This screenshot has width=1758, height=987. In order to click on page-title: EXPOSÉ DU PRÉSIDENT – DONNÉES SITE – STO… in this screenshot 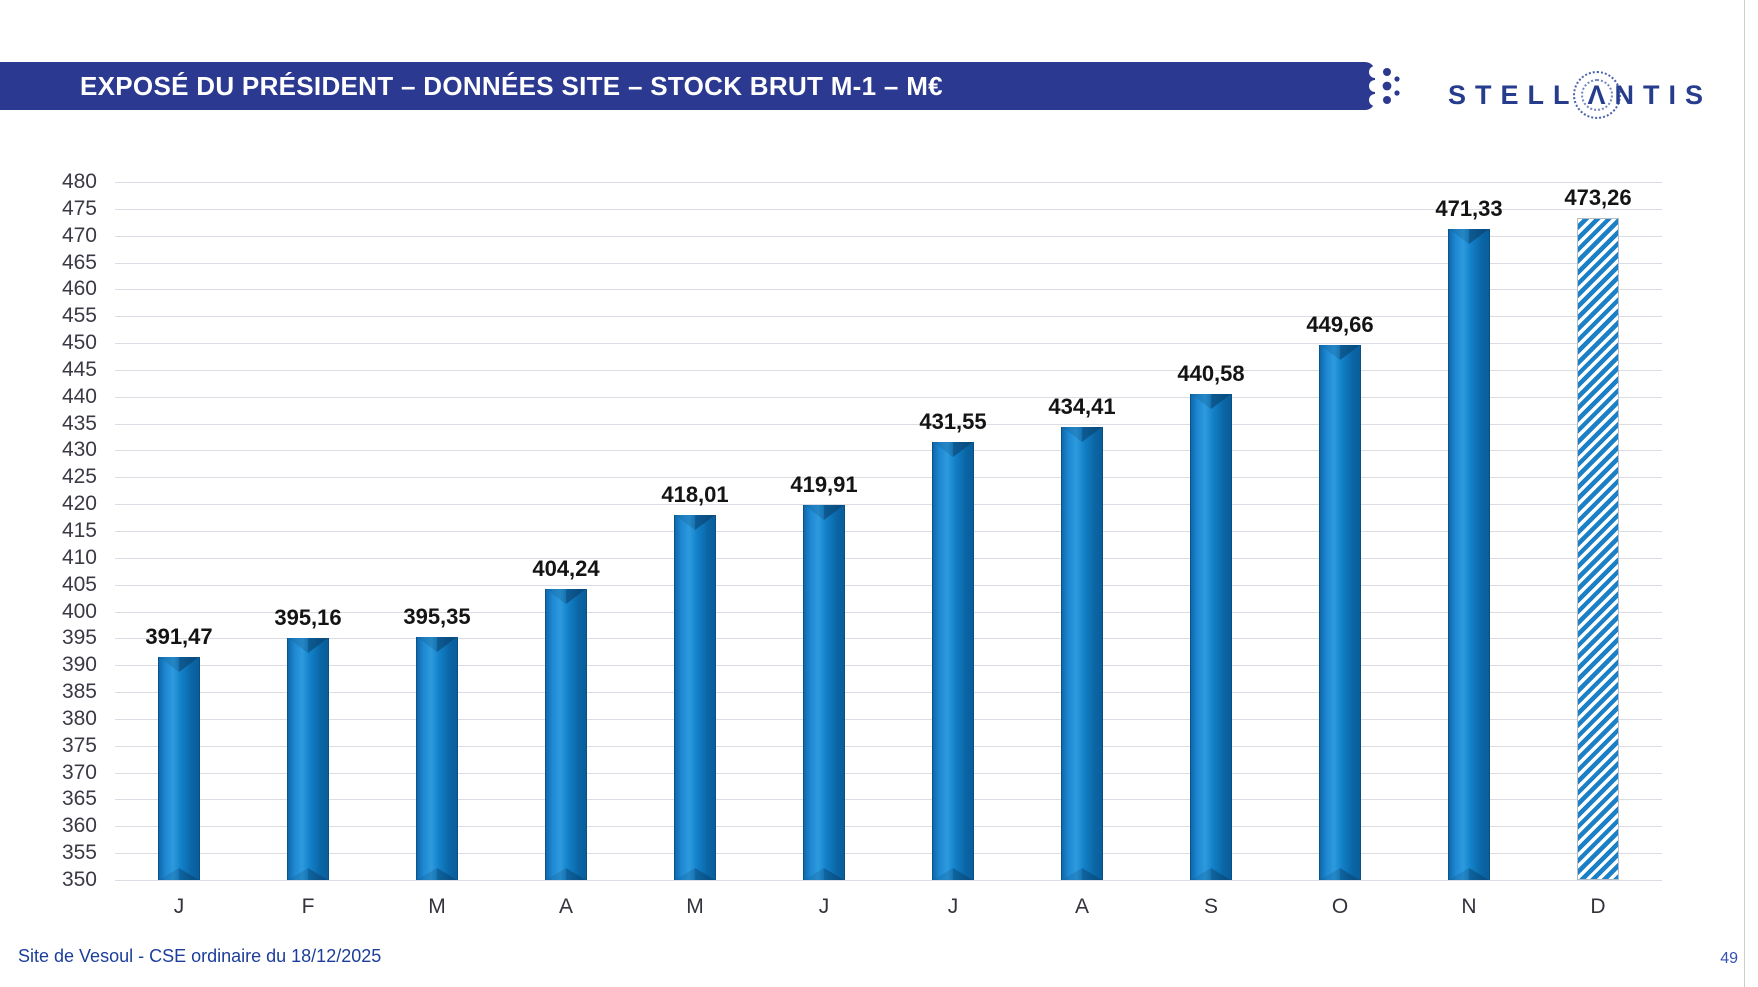, I will do `click(511, 86)`.